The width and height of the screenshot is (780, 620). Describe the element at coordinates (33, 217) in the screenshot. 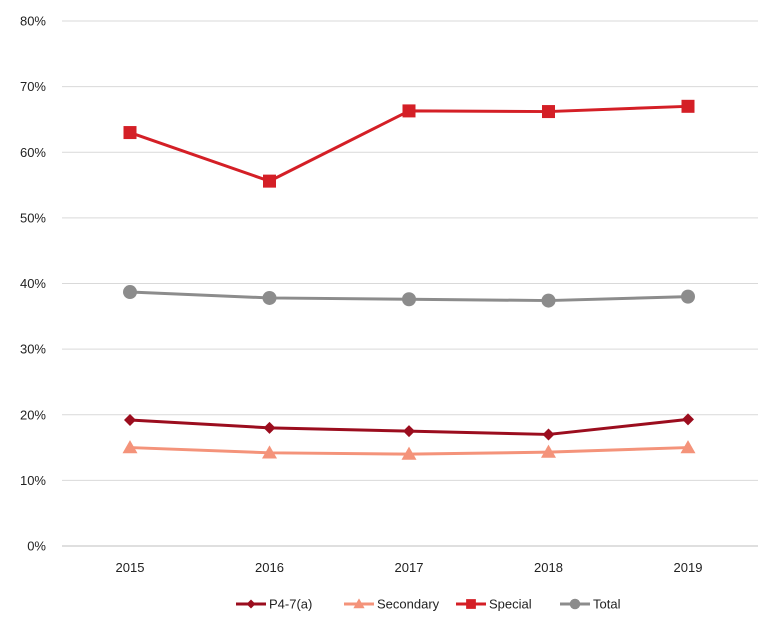

I see `y-tick-label: 50%` at that location.